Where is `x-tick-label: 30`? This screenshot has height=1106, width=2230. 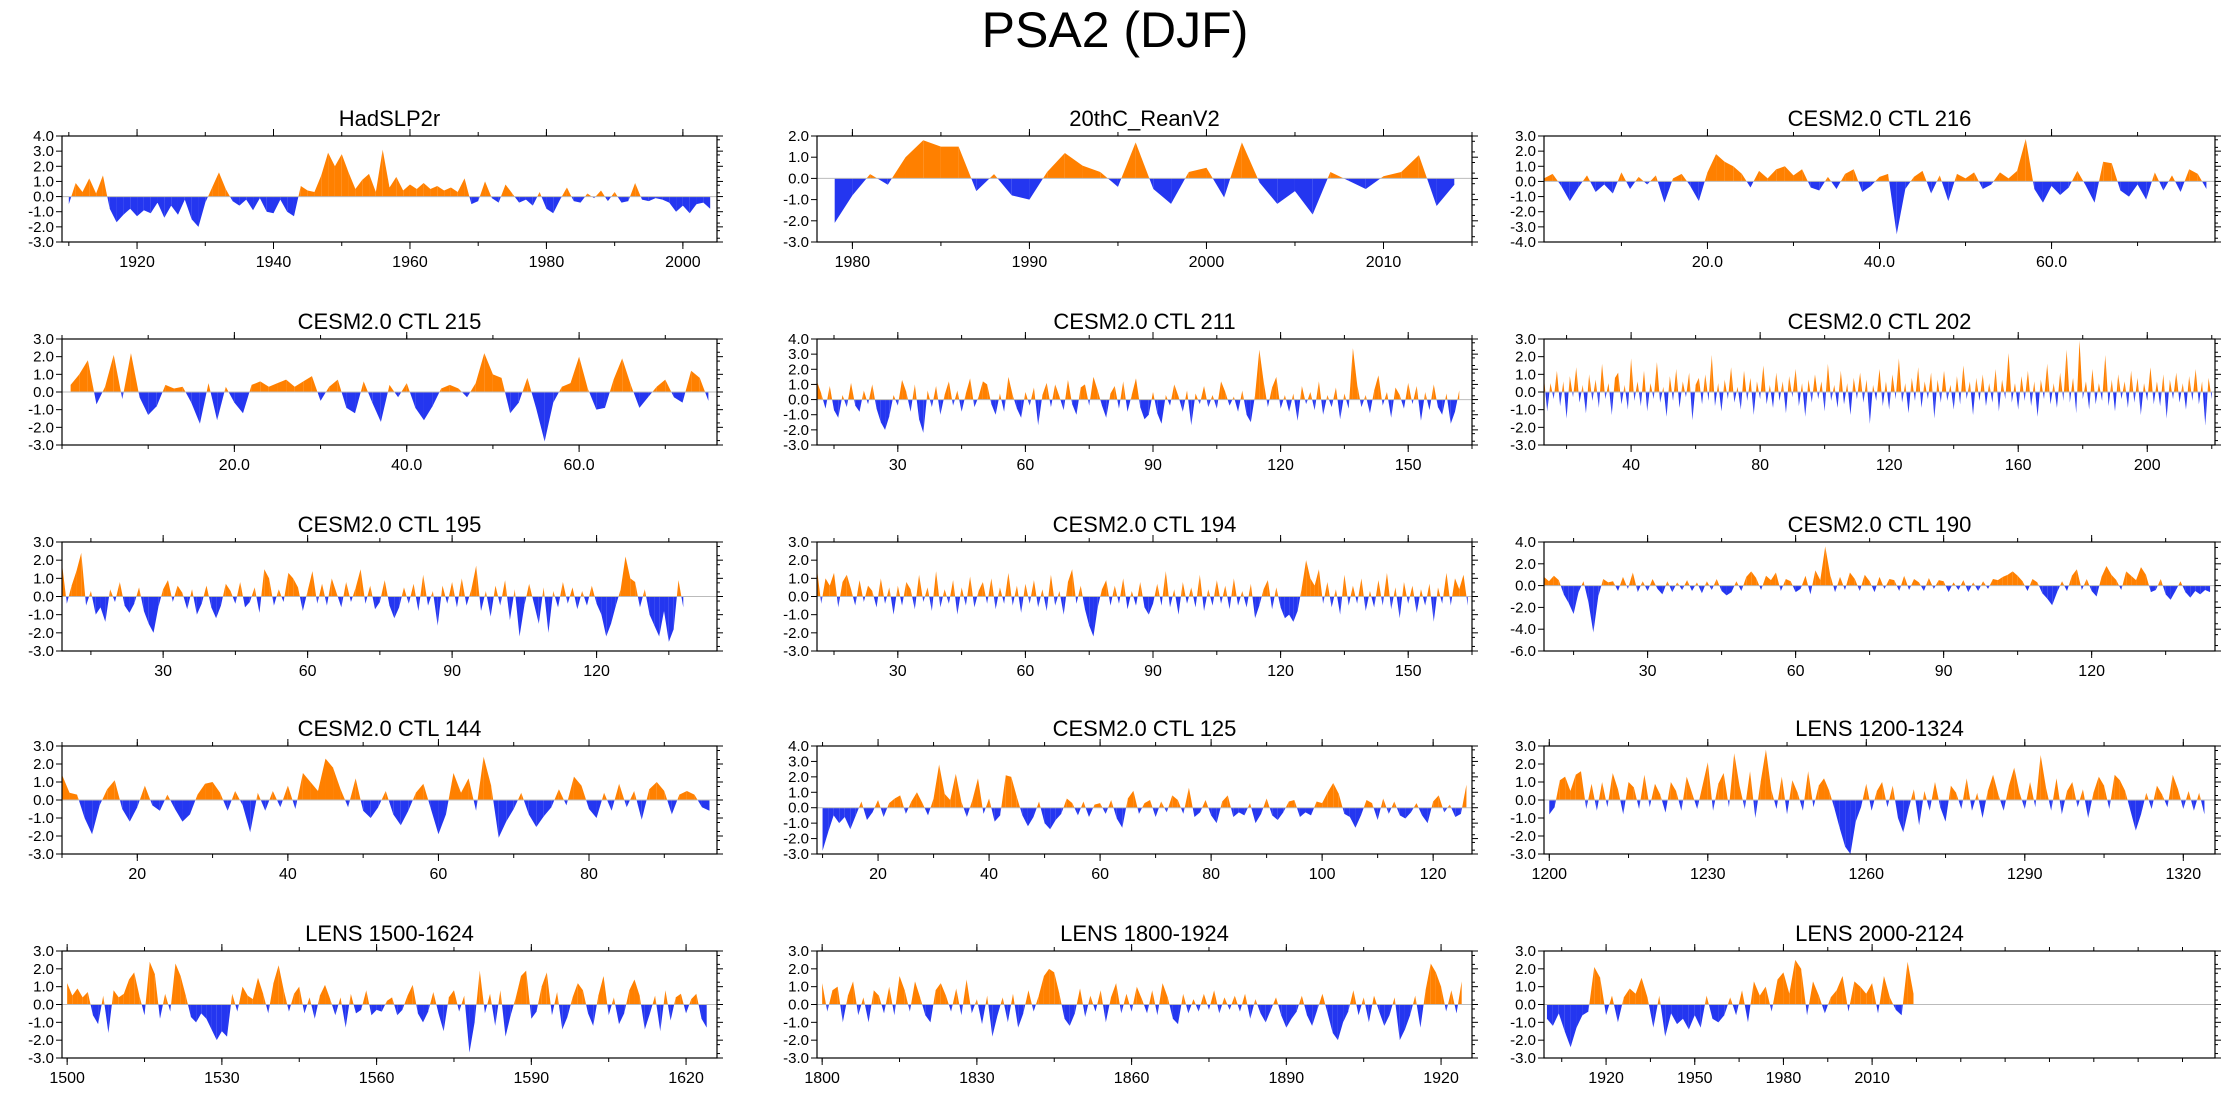 x-tick-label: 30 is located at coordinates (898, 465).